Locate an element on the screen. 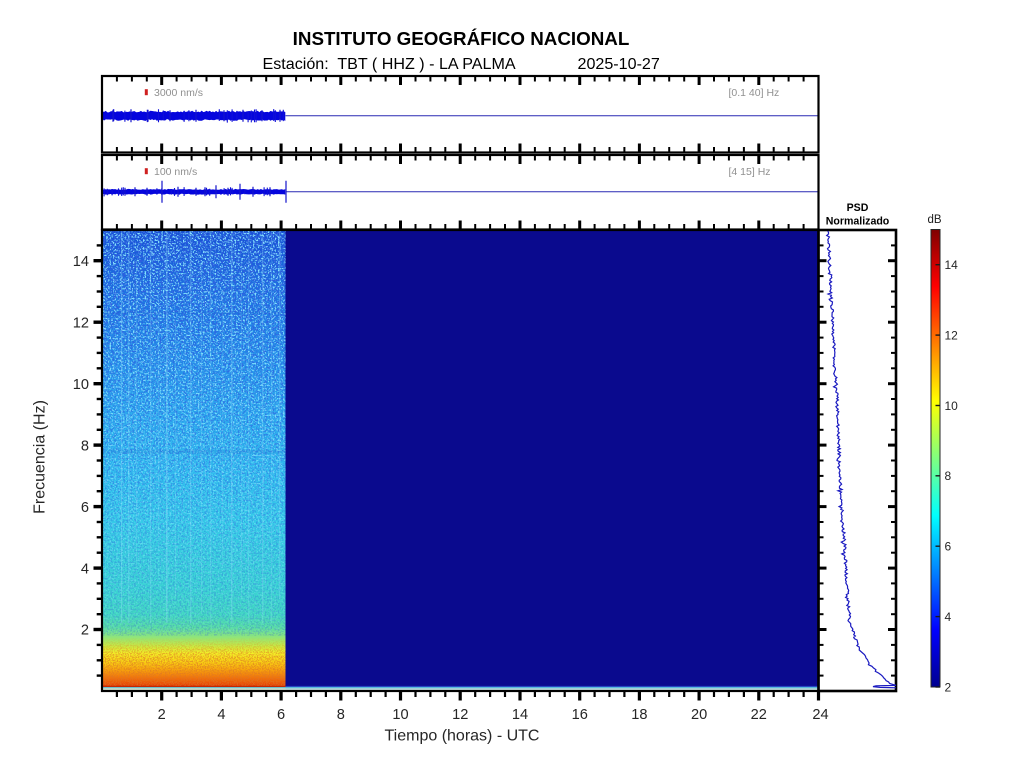 This screenshot has width=1024, height=768. svg-text: Frecuencia (Hz) is located at coordinates (40, 457).